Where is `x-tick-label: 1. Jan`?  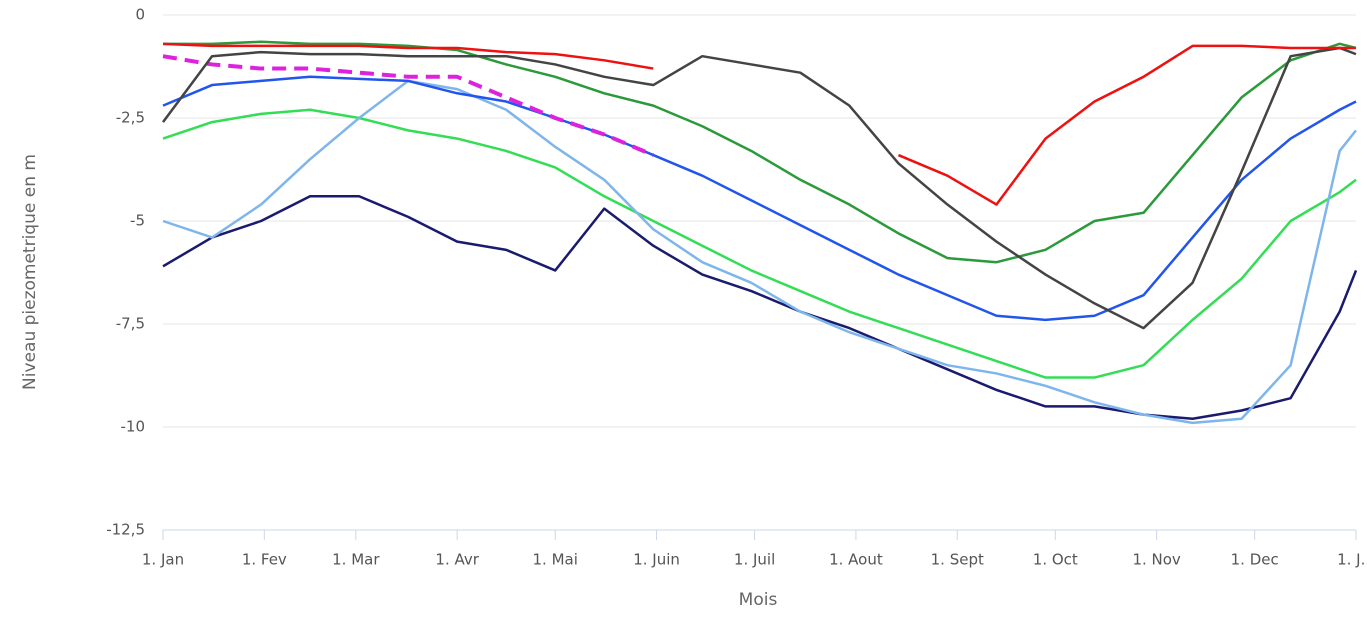 x-tick-label: 1. Jan is located at coordinates (163, 560).